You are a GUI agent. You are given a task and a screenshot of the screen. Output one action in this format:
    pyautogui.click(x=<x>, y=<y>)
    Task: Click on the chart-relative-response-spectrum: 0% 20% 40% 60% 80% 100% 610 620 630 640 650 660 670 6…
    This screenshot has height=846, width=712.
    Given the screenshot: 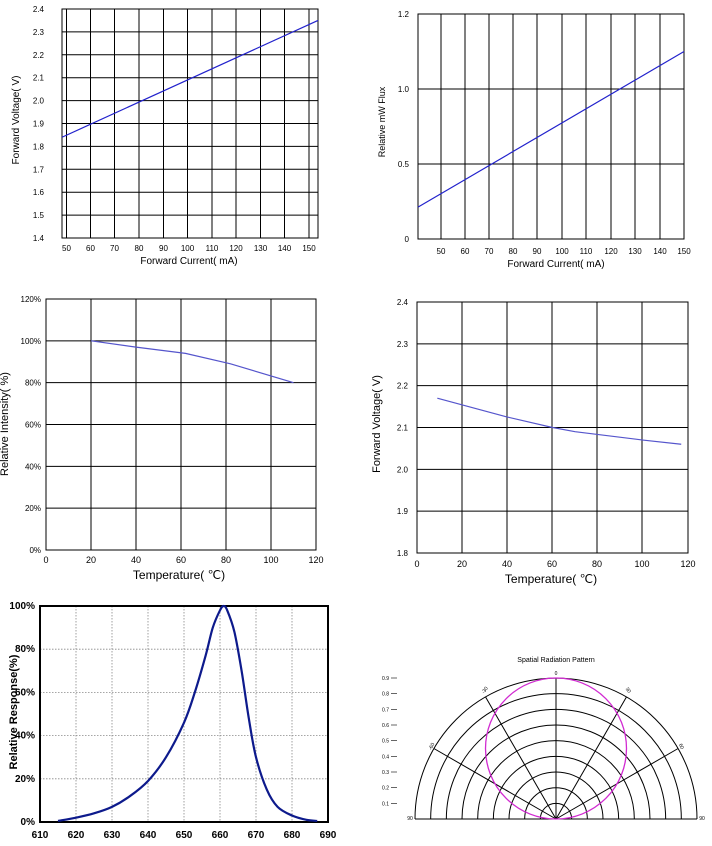 What is the action you would take?
    pyautogui.click(x=172, y=721)
    